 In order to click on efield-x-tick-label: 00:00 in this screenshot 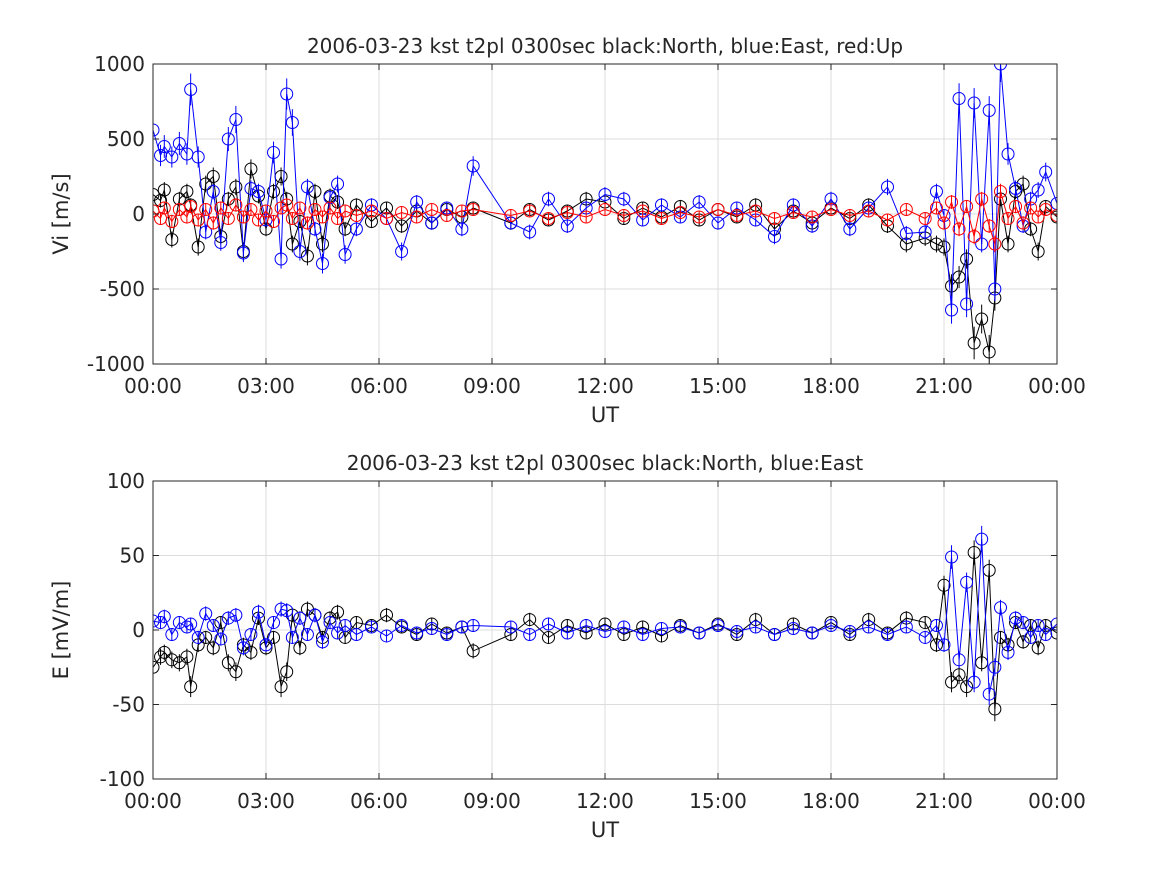, I will do `click(153, 801)`.